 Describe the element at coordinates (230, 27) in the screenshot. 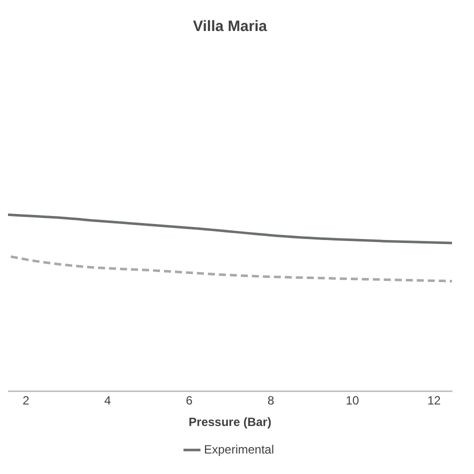

I see `chart-title: Villa Maria` at that location.